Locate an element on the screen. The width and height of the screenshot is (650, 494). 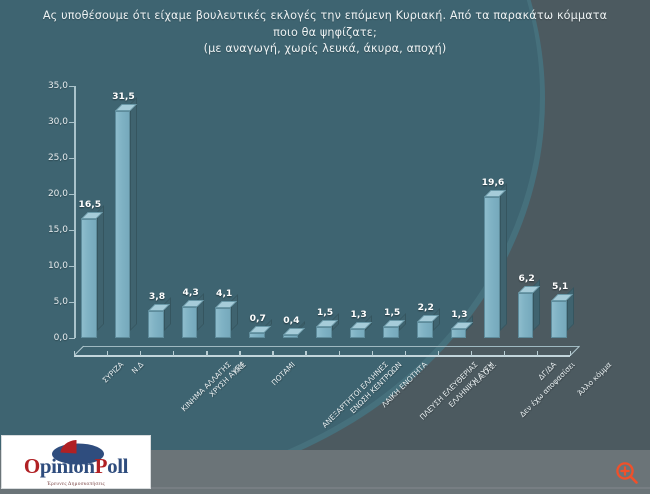
bar-value-label: 4,1 is located at coordinates (224, 294).